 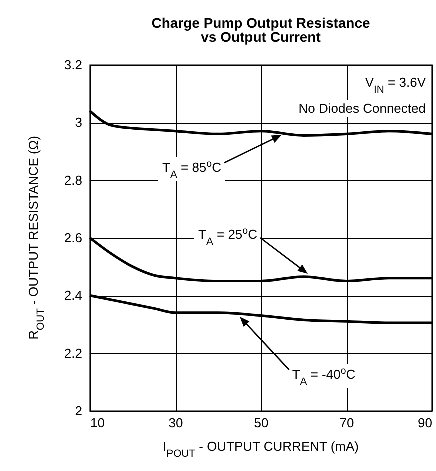 What do you see at coordinates (395, 85) in the screenshot?
I see `annotation: V$_{IN}$ = 3.6V` at bounding box center [395, 85].